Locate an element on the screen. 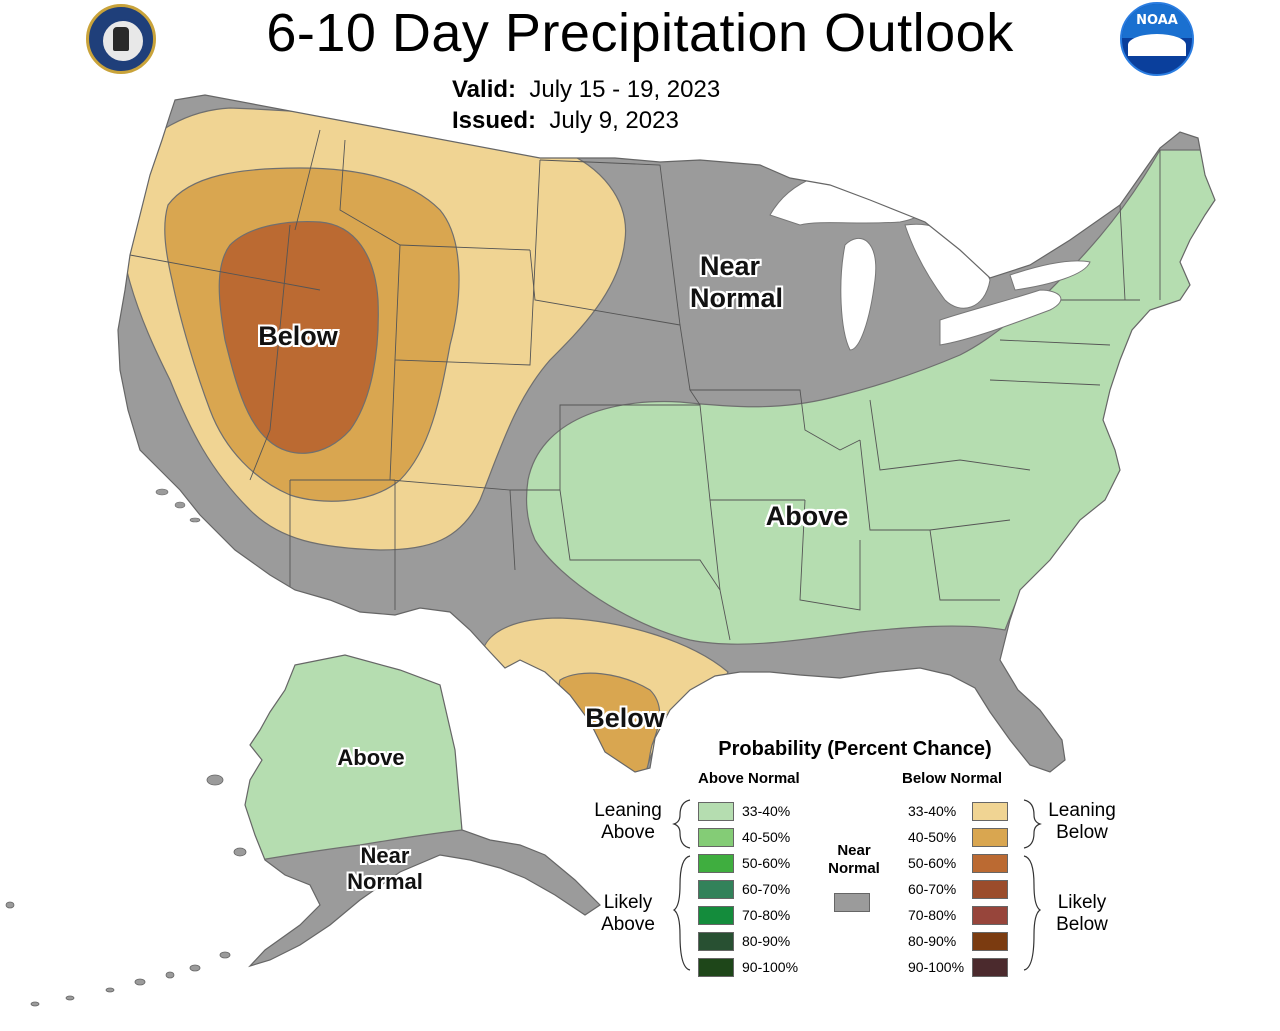 The width and height of the screenshot is (1280, 1031). leaning-above-label: Leaning Above is located at coordinates (628, 821).